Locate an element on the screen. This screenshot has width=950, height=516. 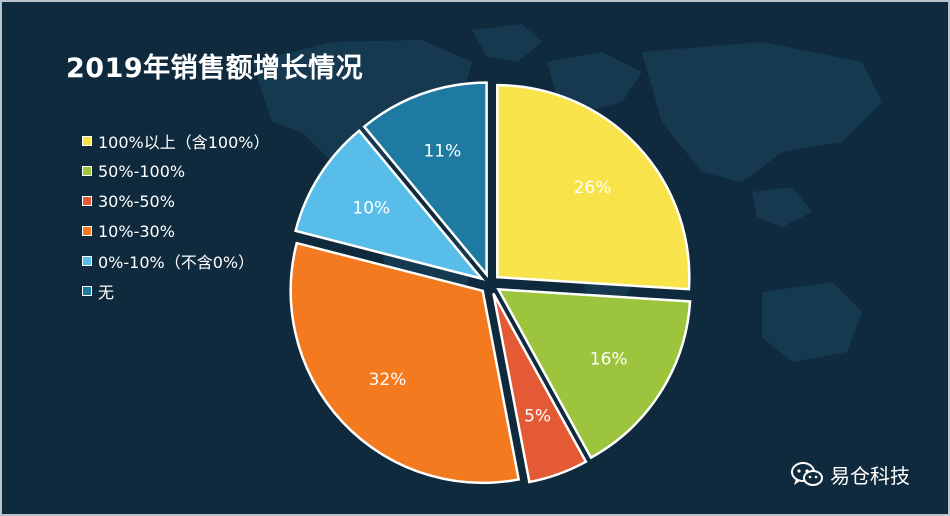
slice-data-label: 32% is located at coordinates (388, 380).